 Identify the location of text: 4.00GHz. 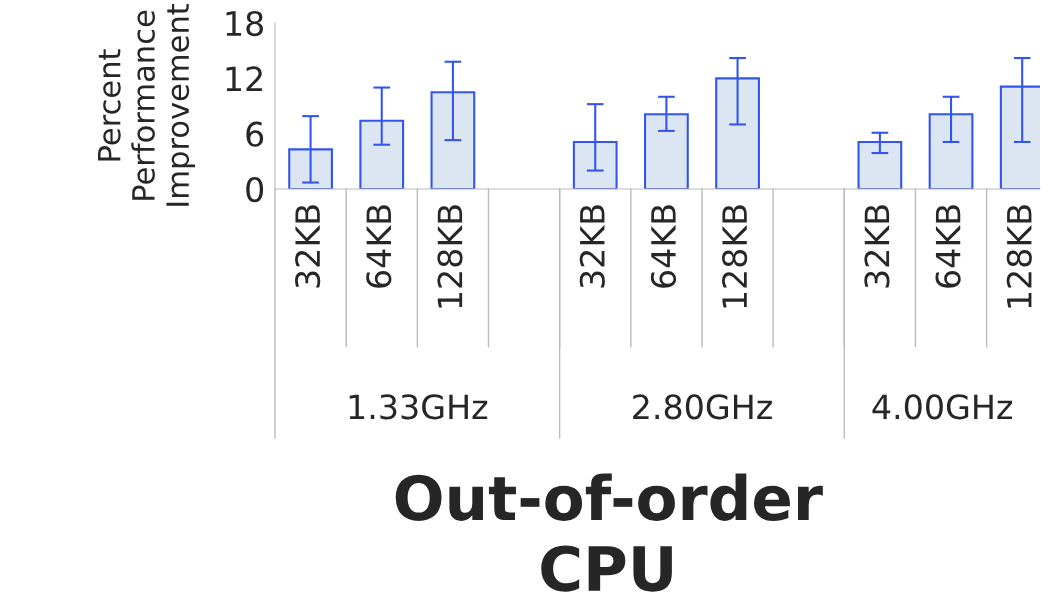
(942, 407).